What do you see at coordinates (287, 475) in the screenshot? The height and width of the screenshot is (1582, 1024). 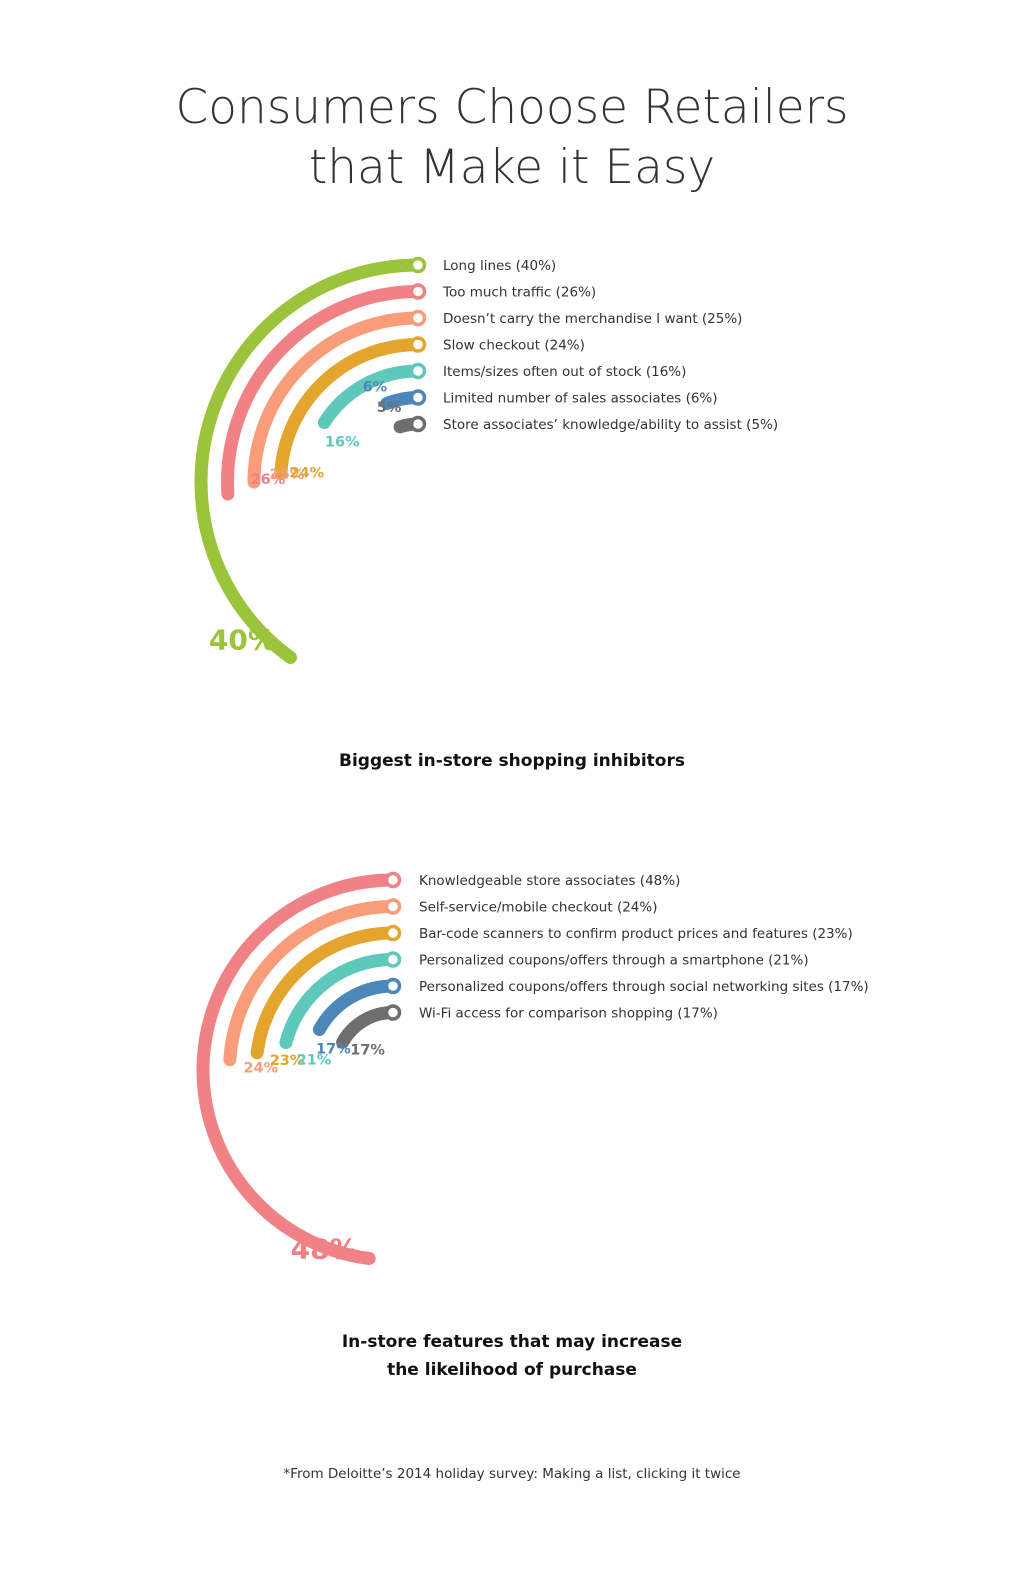 I see `inhibitors-value-label-doesn-t-carry-the-merchandise-i-want: 25%` at bounding box center [287, 475].